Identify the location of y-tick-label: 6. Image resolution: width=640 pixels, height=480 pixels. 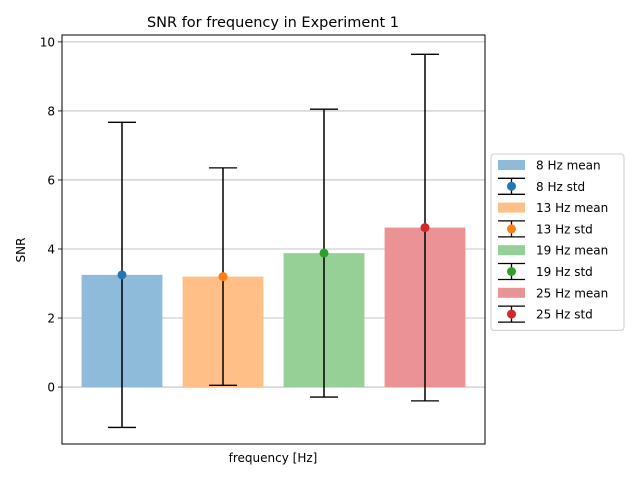
(51, 180).